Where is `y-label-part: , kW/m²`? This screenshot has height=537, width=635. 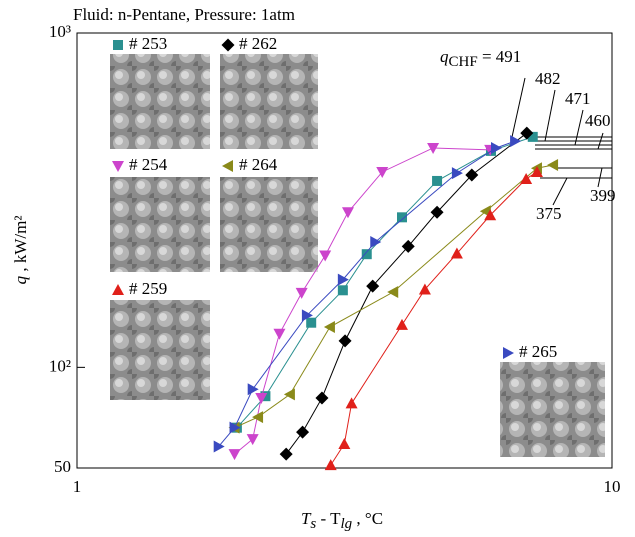
y-label-part: , kW/m² is located at coordinates (20, 246).